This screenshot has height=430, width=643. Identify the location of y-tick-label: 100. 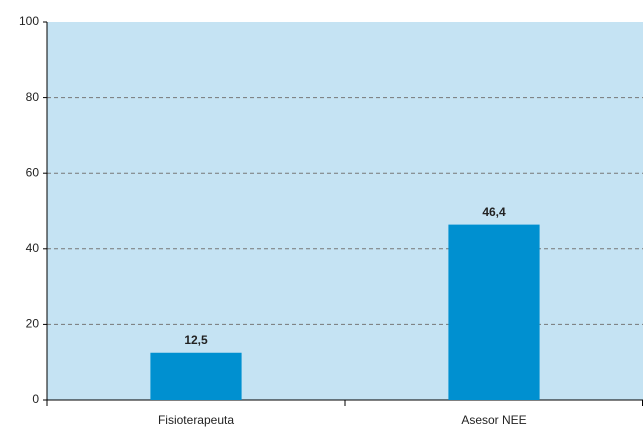
(29, 21).